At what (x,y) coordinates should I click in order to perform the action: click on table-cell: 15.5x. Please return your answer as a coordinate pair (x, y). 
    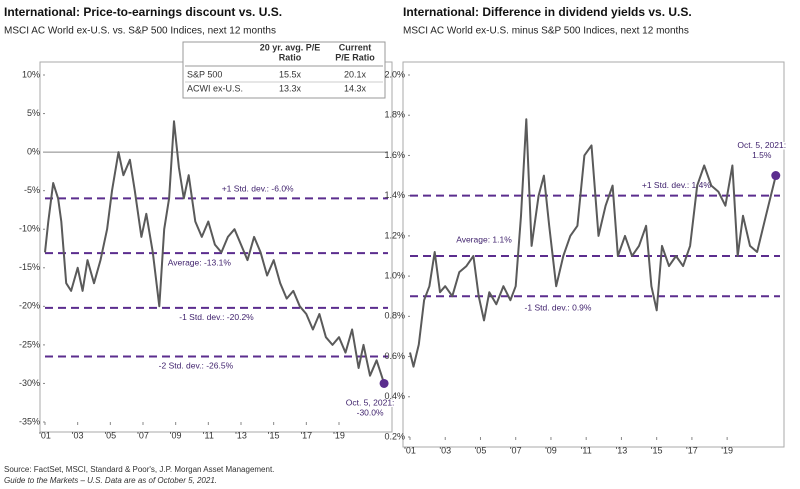
    Looking at the image, I should click on (290, 74).